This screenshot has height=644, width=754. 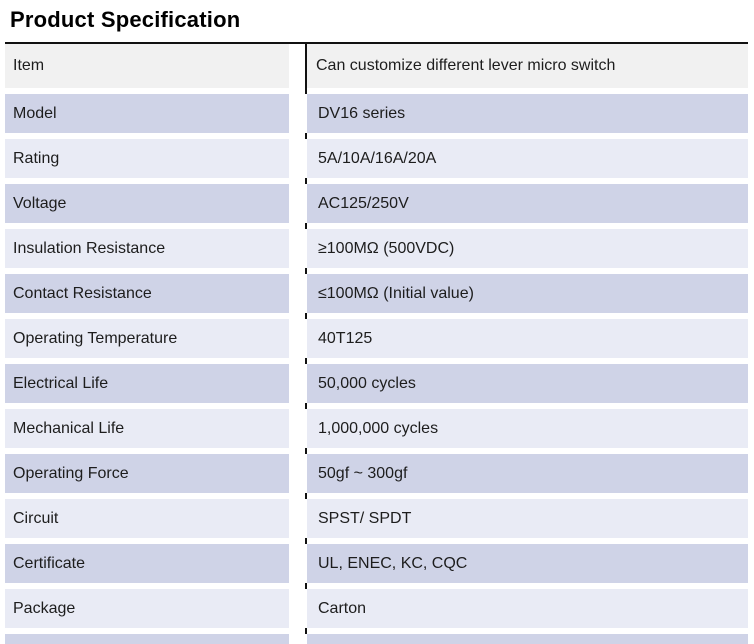 What do you see at coordinates (29, 65) in the screenshot?
I see `spec-name: Item` at bounding box center [29, 65].